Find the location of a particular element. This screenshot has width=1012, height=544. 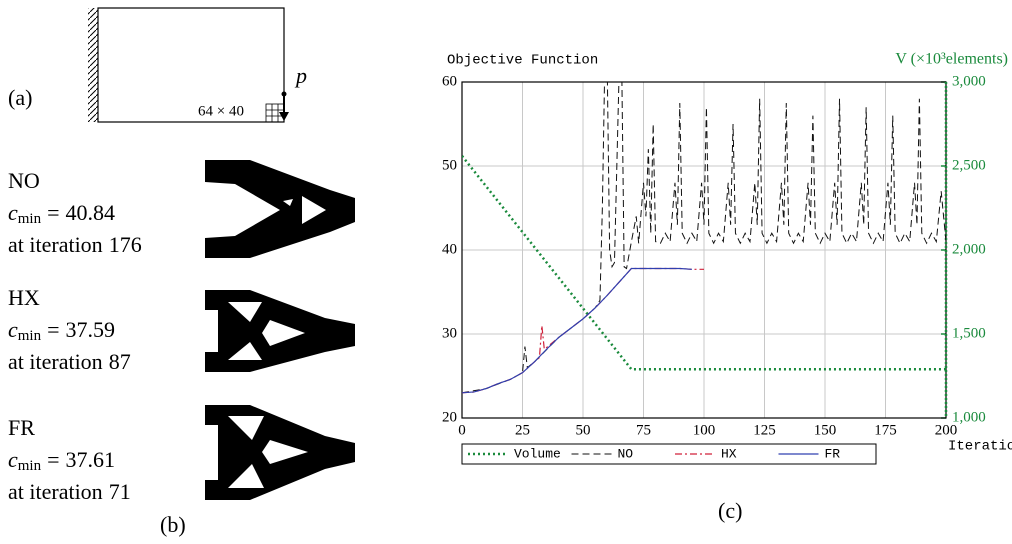

iteration: at iteration 176 is located at coordinates (75, 244).